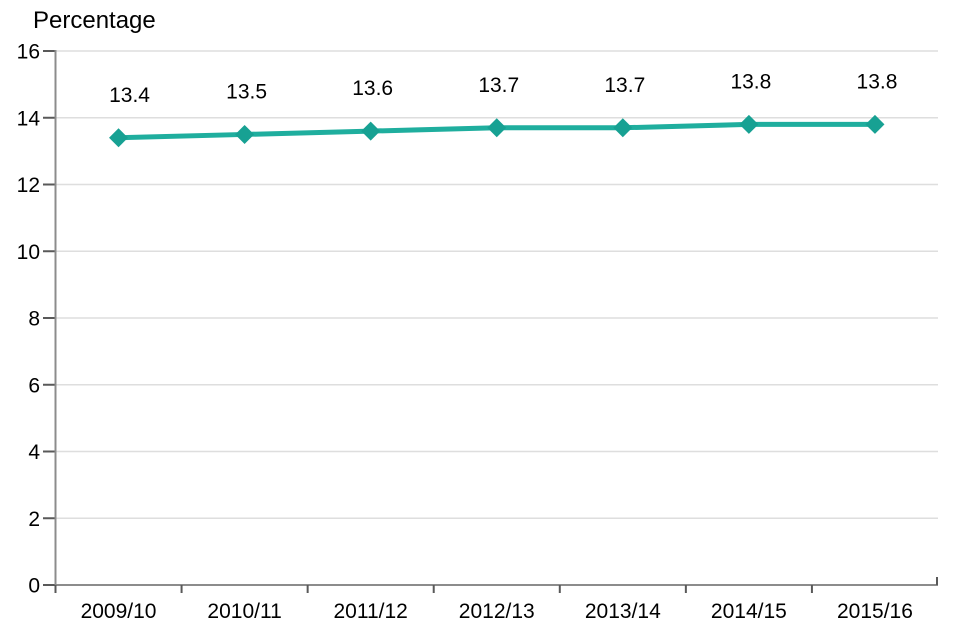 Image resolution: width=960 pixels, height=640 pixels. What do you see at coordinates (497, 611) in the screenshot?
I see `x-tick-label: 2012/13` at bounding box center [497, 611].